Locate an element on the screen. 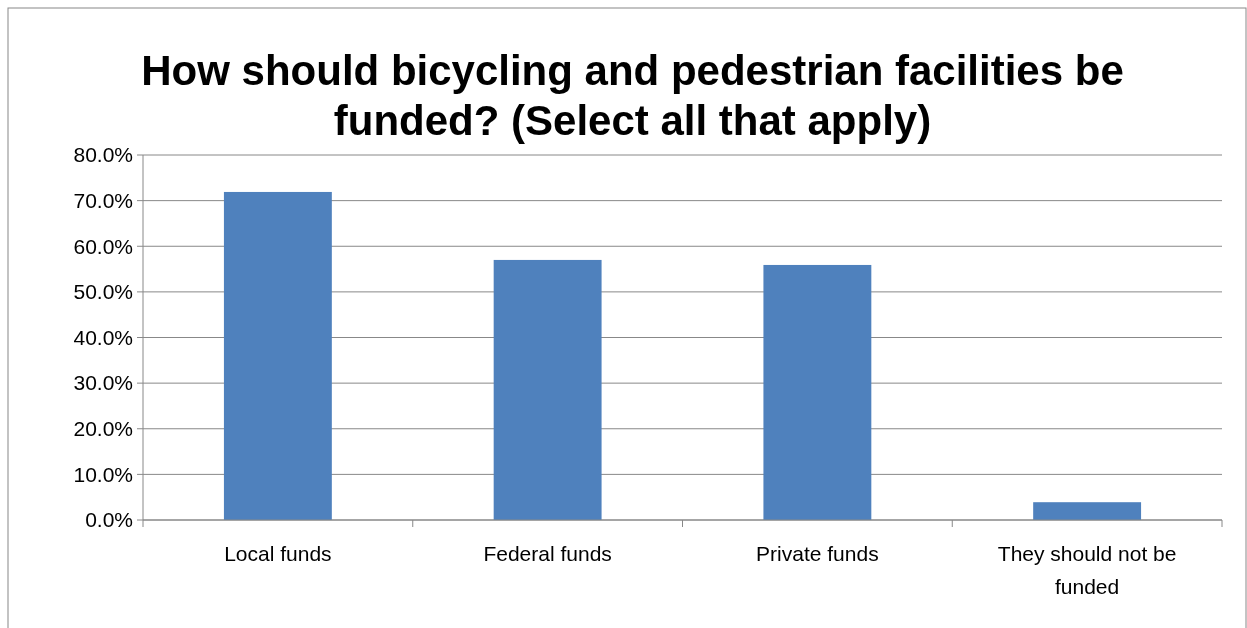  x-tick-label: They should not be funded is located at coordinates (1087, 570).